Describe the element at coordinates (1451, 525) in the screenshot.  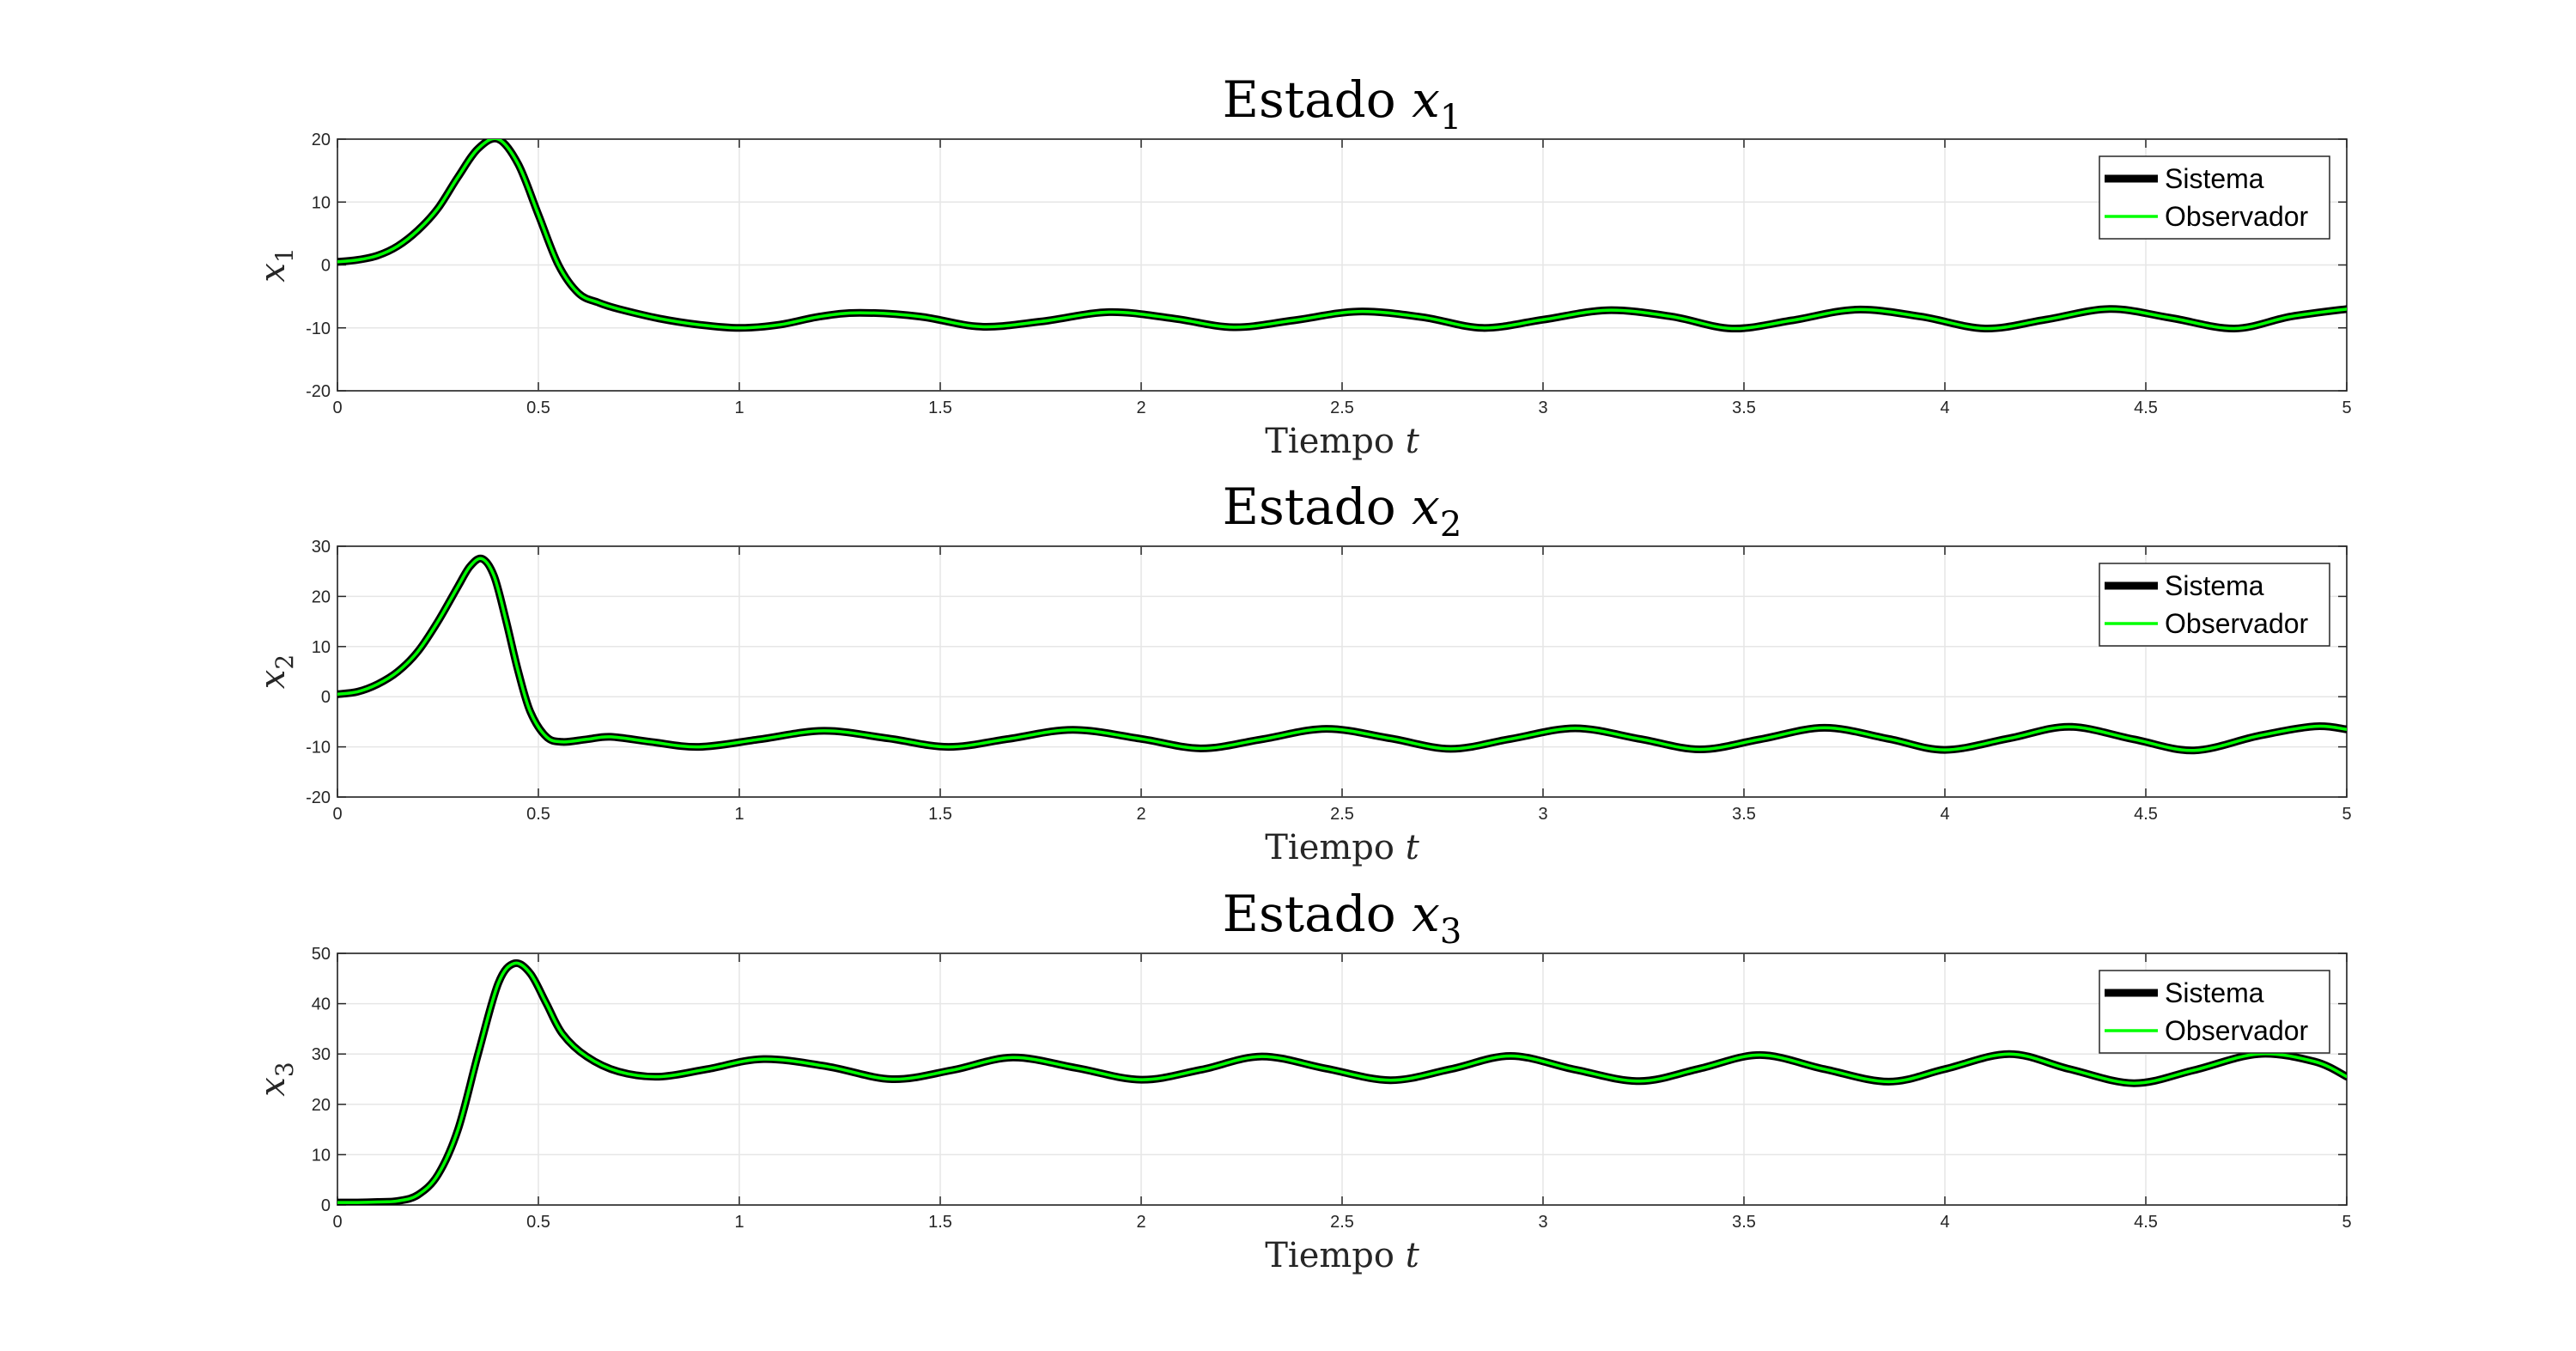
I see `title-subscript: 2` at that location.